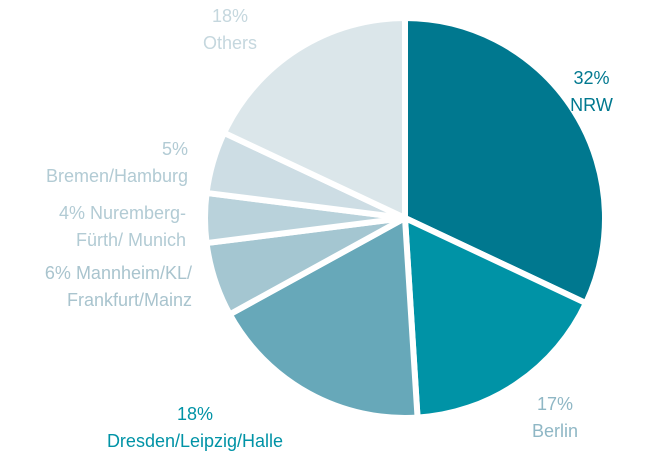  What do you see at coordinates (555, 418) in the screenshot?
I see `slice-label: 17% Berlin` at bounding box center [555, 418].